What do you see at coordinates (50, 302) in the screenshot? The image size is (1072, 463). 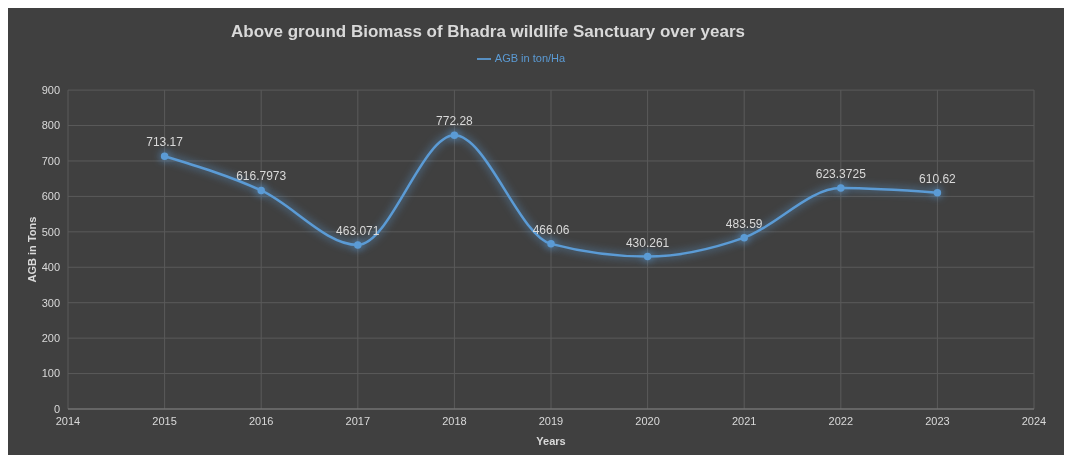 I see `y-tick-label: 300` at bounding box center [50, 302].